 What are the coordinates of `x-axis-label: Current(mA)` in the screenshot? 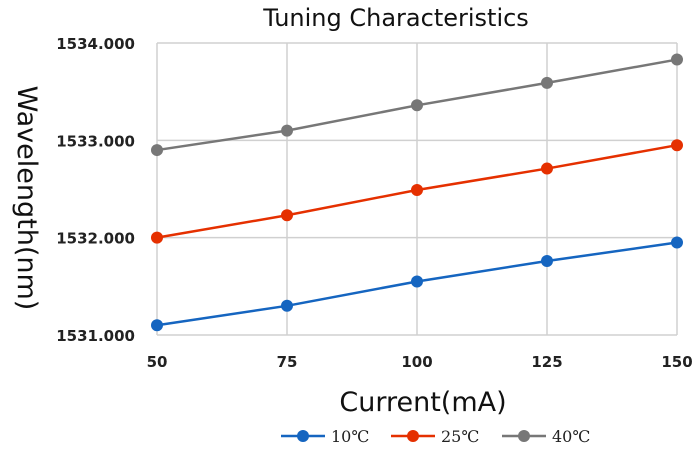 It's located at (422, 402).